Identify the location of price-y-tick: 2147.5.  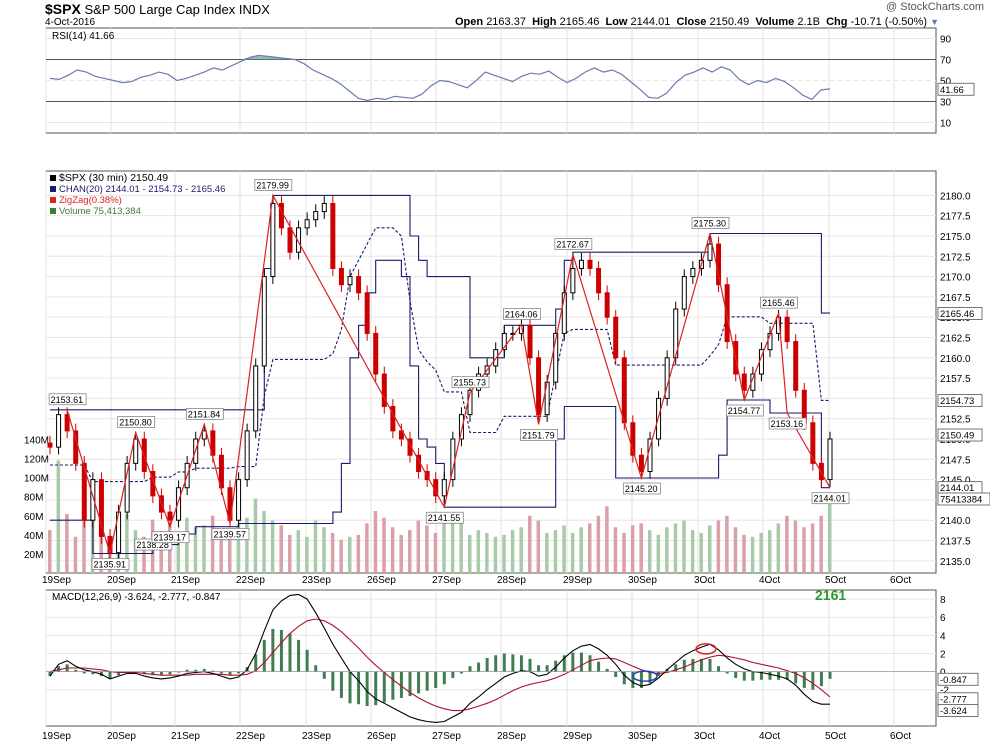
(955, 460).